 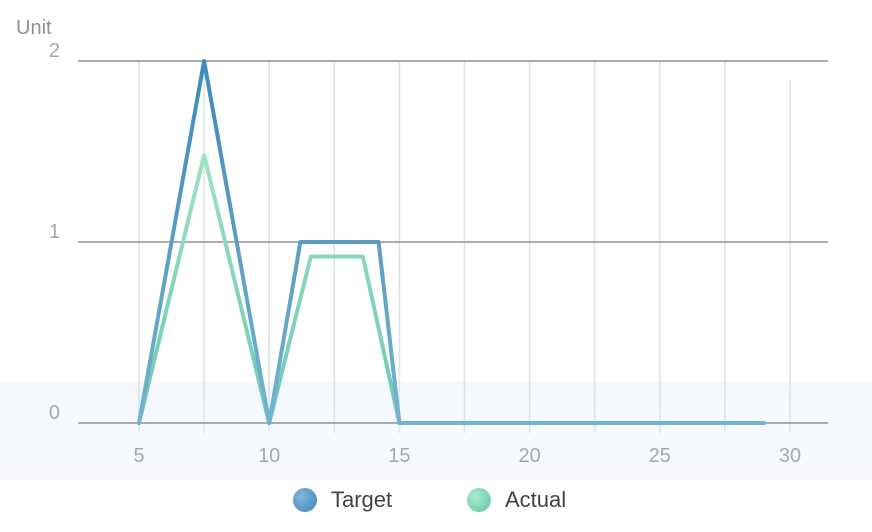 I want to click on x-tick-label: 20, so click(x=529, y=456).